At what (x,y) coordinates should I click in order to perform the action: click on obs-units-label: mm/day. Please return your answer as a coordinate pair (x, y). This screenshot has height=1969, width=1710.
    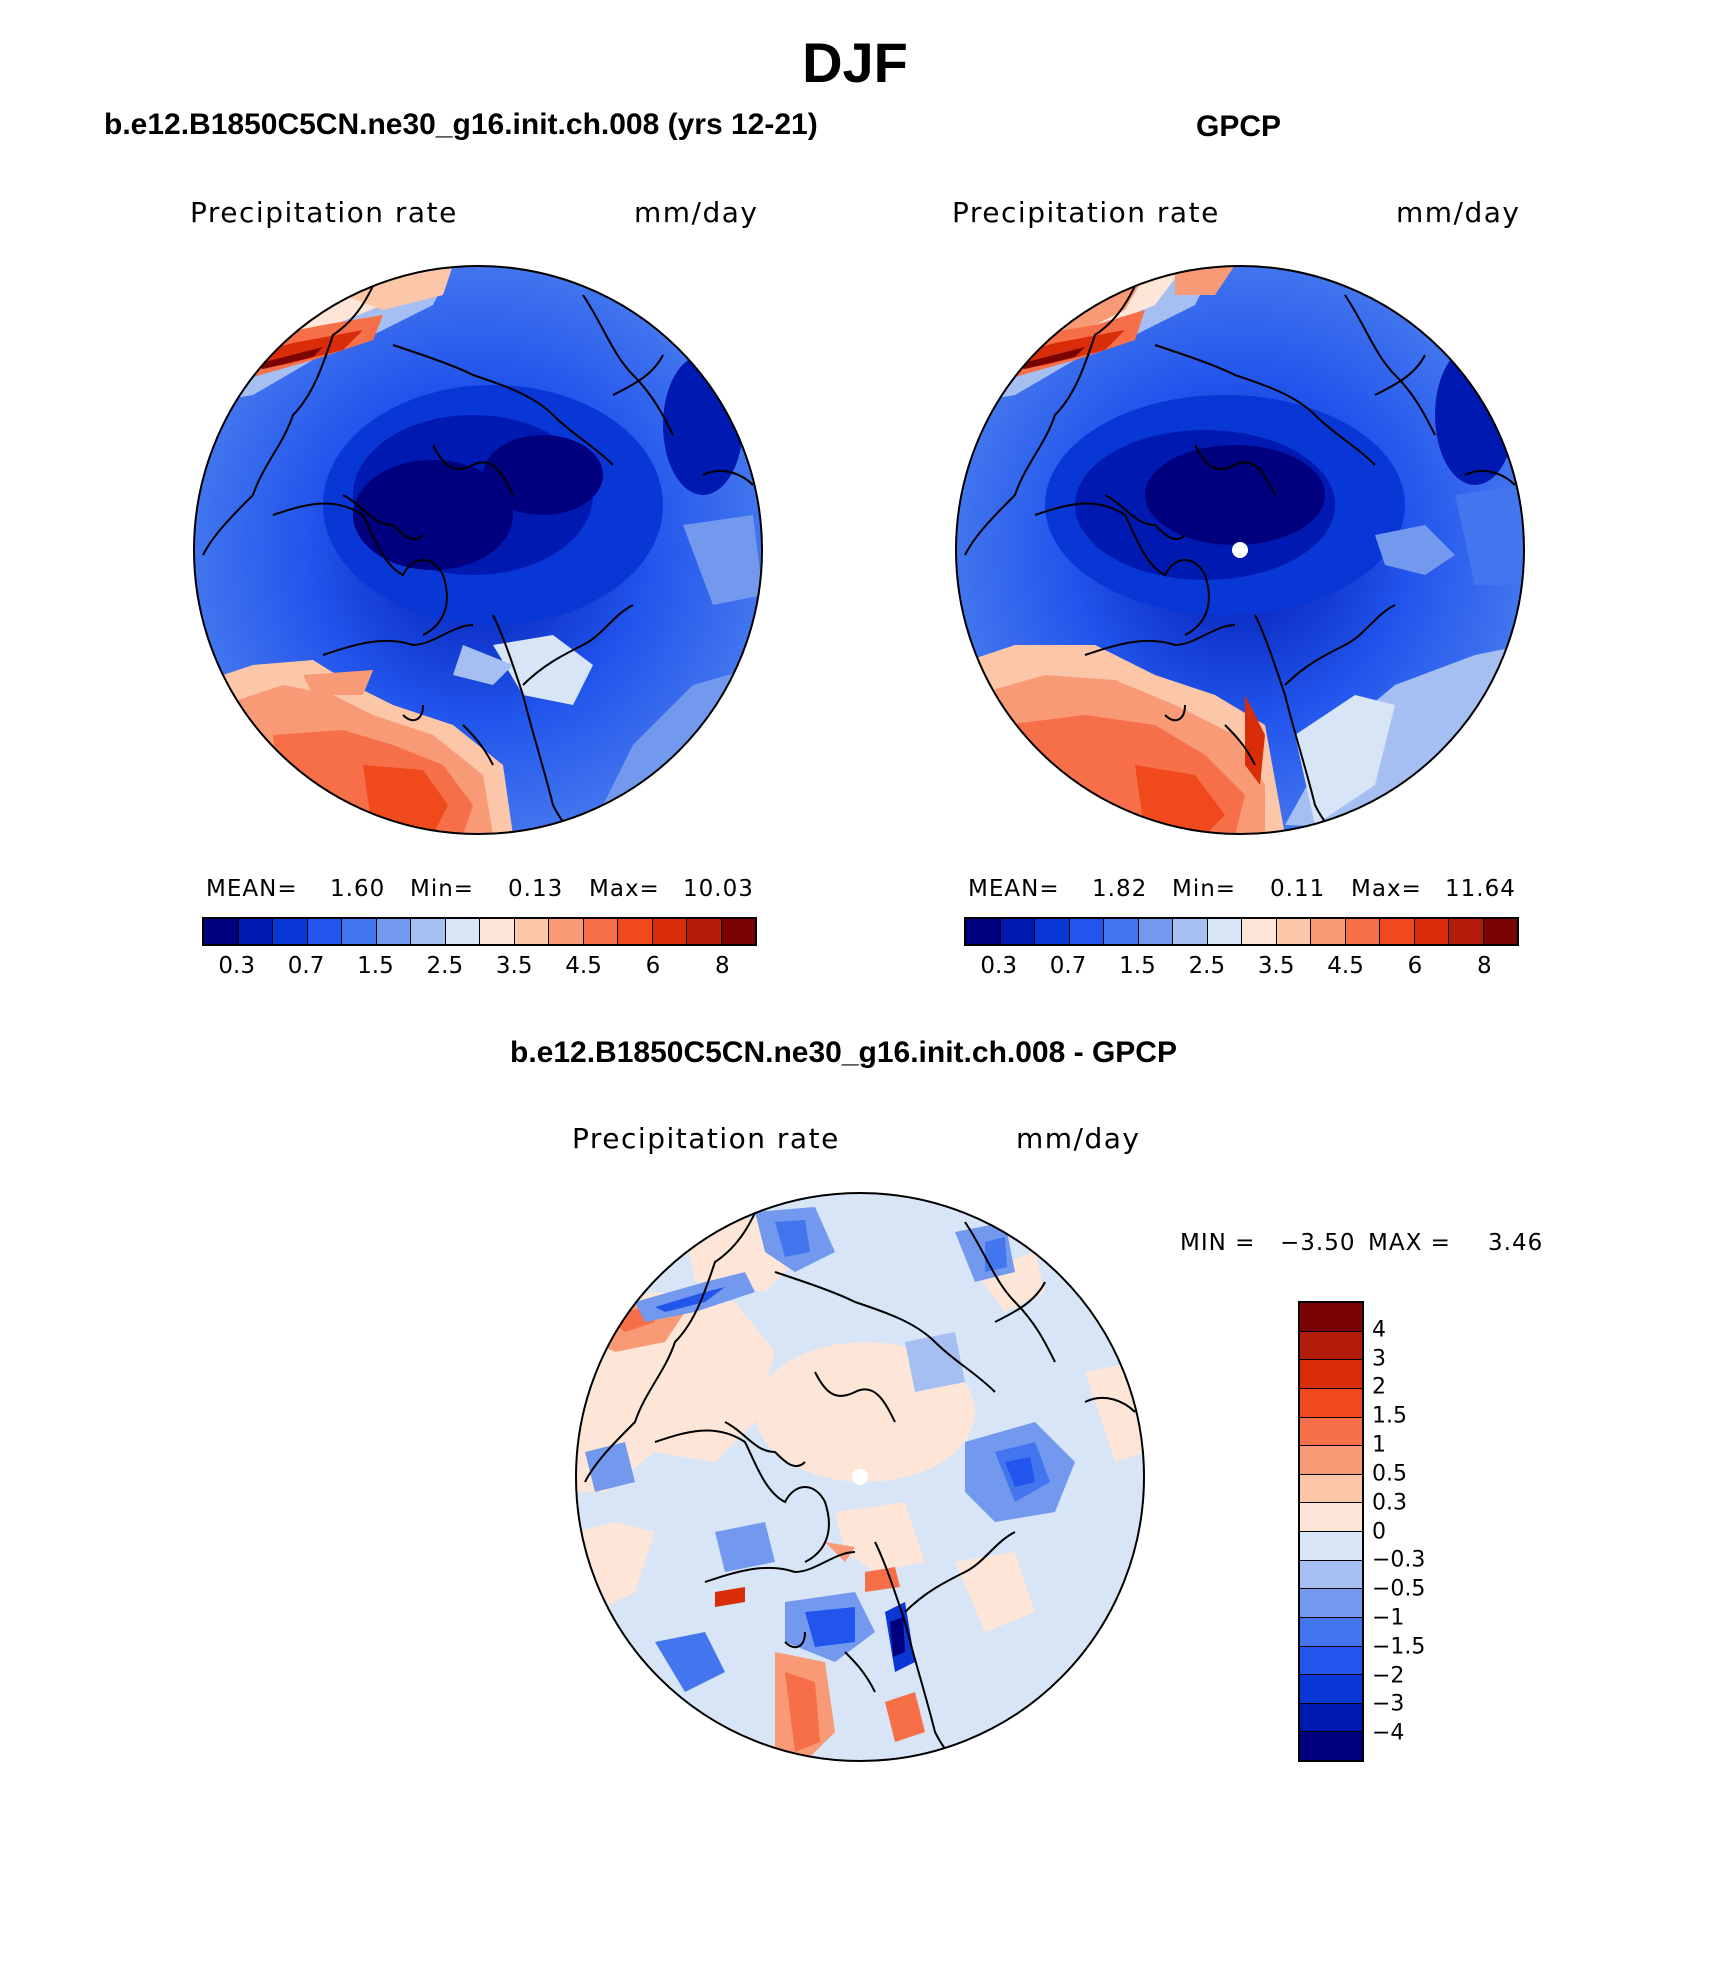
    Looking at the image, I should click on (1458, 212).